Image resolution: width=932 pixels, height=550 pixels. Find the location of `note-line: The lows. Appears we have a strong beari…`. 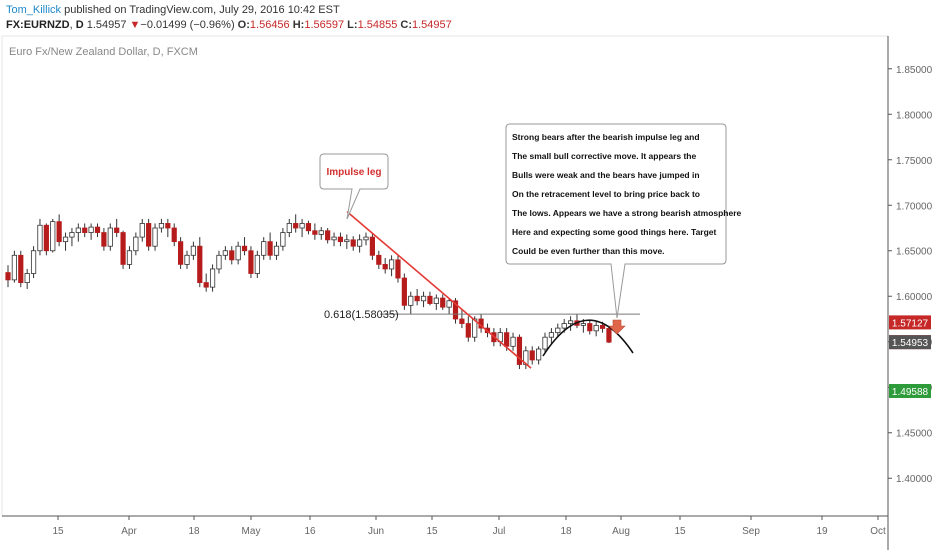

note-line: The lows. Appears we have a strong beari… is located at coordinates (627, 213).